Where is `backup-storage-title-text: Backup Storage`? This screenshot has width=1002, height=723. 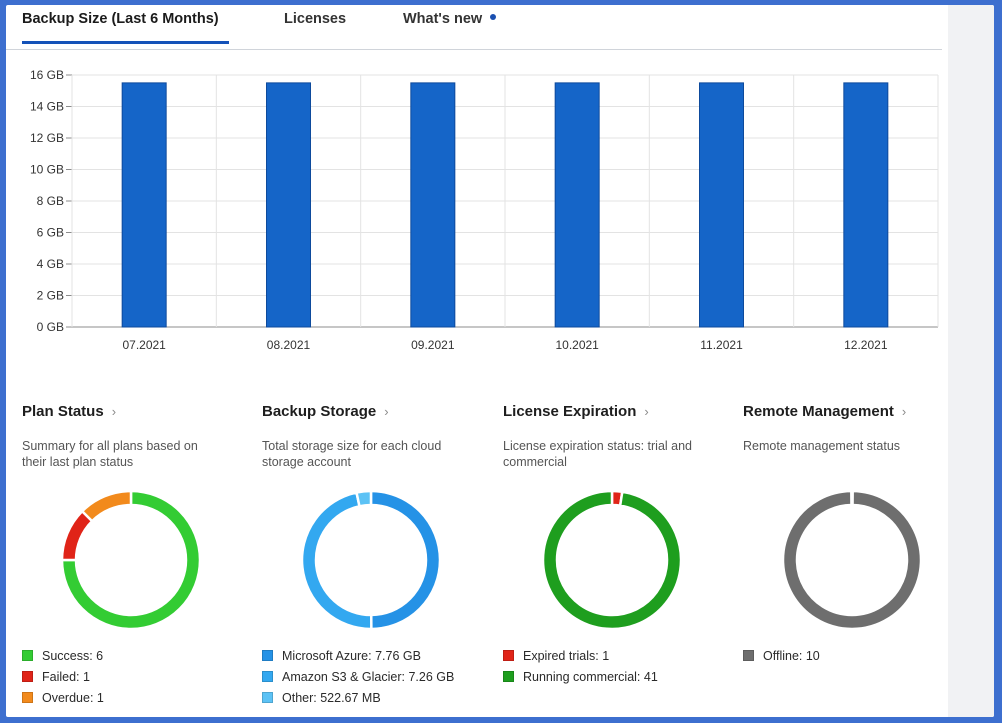
backup-storage-title-text: Backup Storage is located at coordinates (319, 411).